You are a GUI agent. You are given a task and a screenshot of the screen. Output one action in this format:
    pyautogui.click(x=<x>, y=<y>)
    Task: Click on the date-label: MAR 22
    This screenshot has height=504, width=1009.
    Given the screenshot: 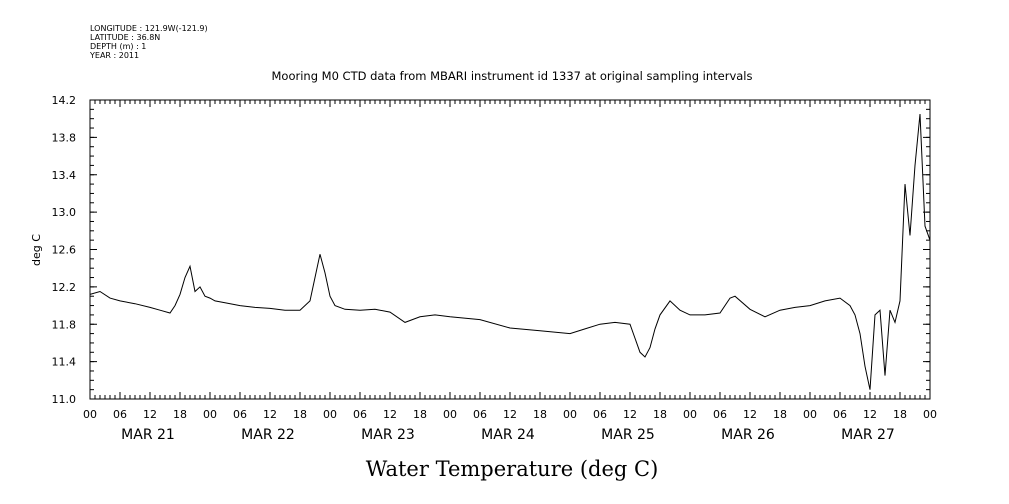 What is the action you would take?
    pyautogui.click(x=268, y=435)
    